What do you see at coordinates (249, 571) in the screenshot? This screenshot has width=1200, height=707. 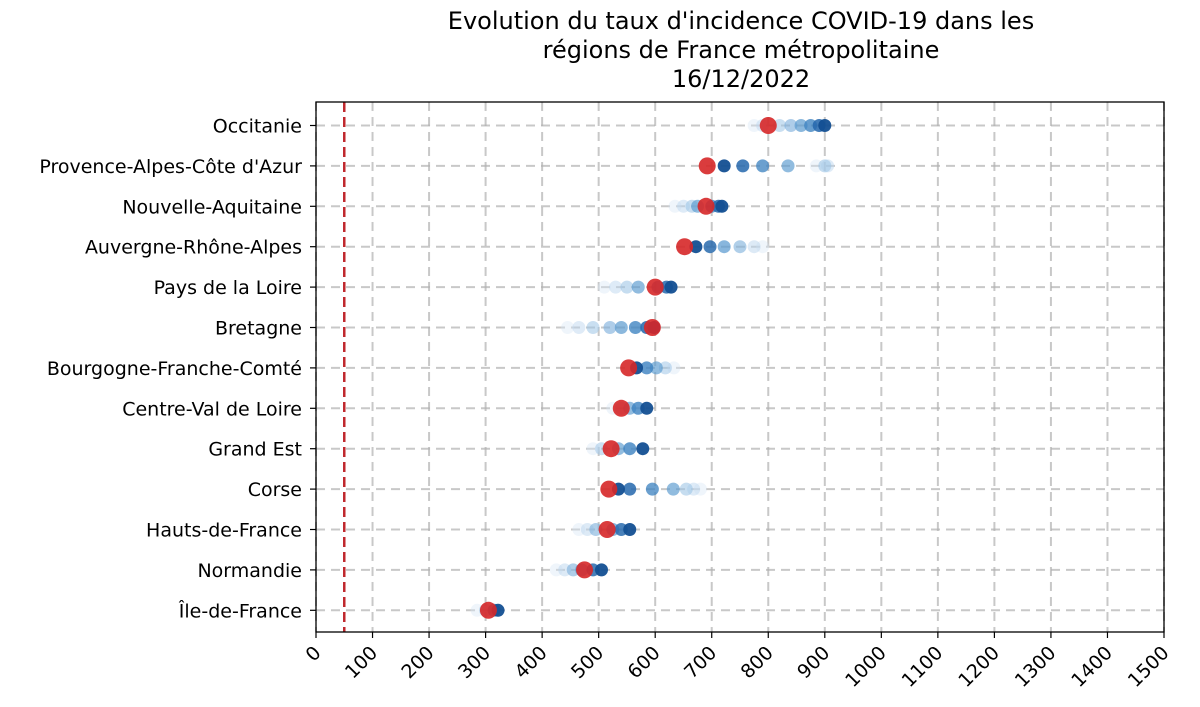 I see `y-tick-label: Normandie` at bounding box center [249, 571].